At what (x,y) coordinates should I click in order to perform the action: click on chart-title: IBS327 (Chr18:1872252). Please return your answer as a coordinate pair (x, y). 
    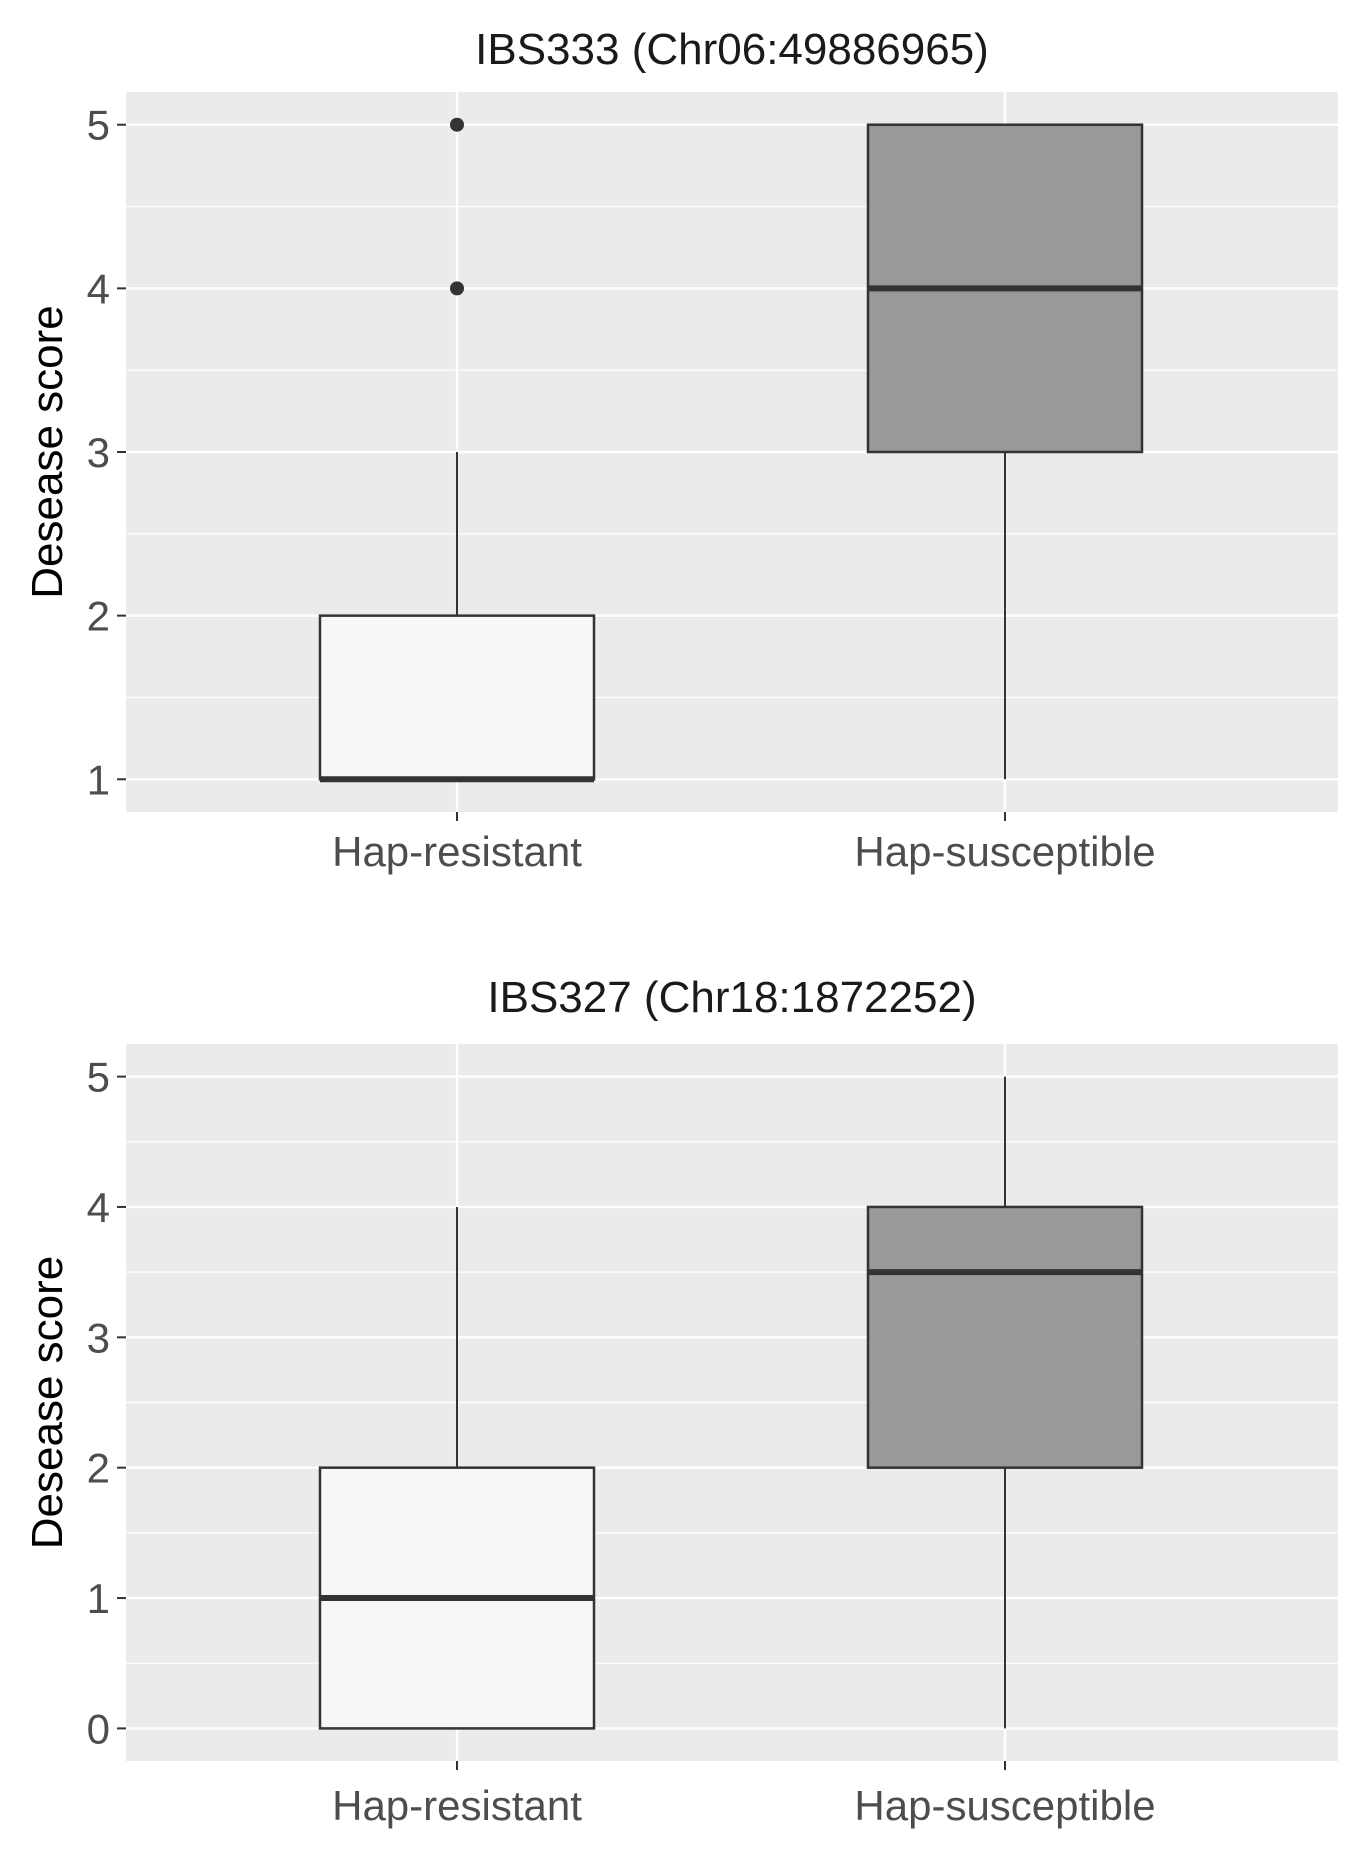
    Looking at the image, I should click on (731, 997).